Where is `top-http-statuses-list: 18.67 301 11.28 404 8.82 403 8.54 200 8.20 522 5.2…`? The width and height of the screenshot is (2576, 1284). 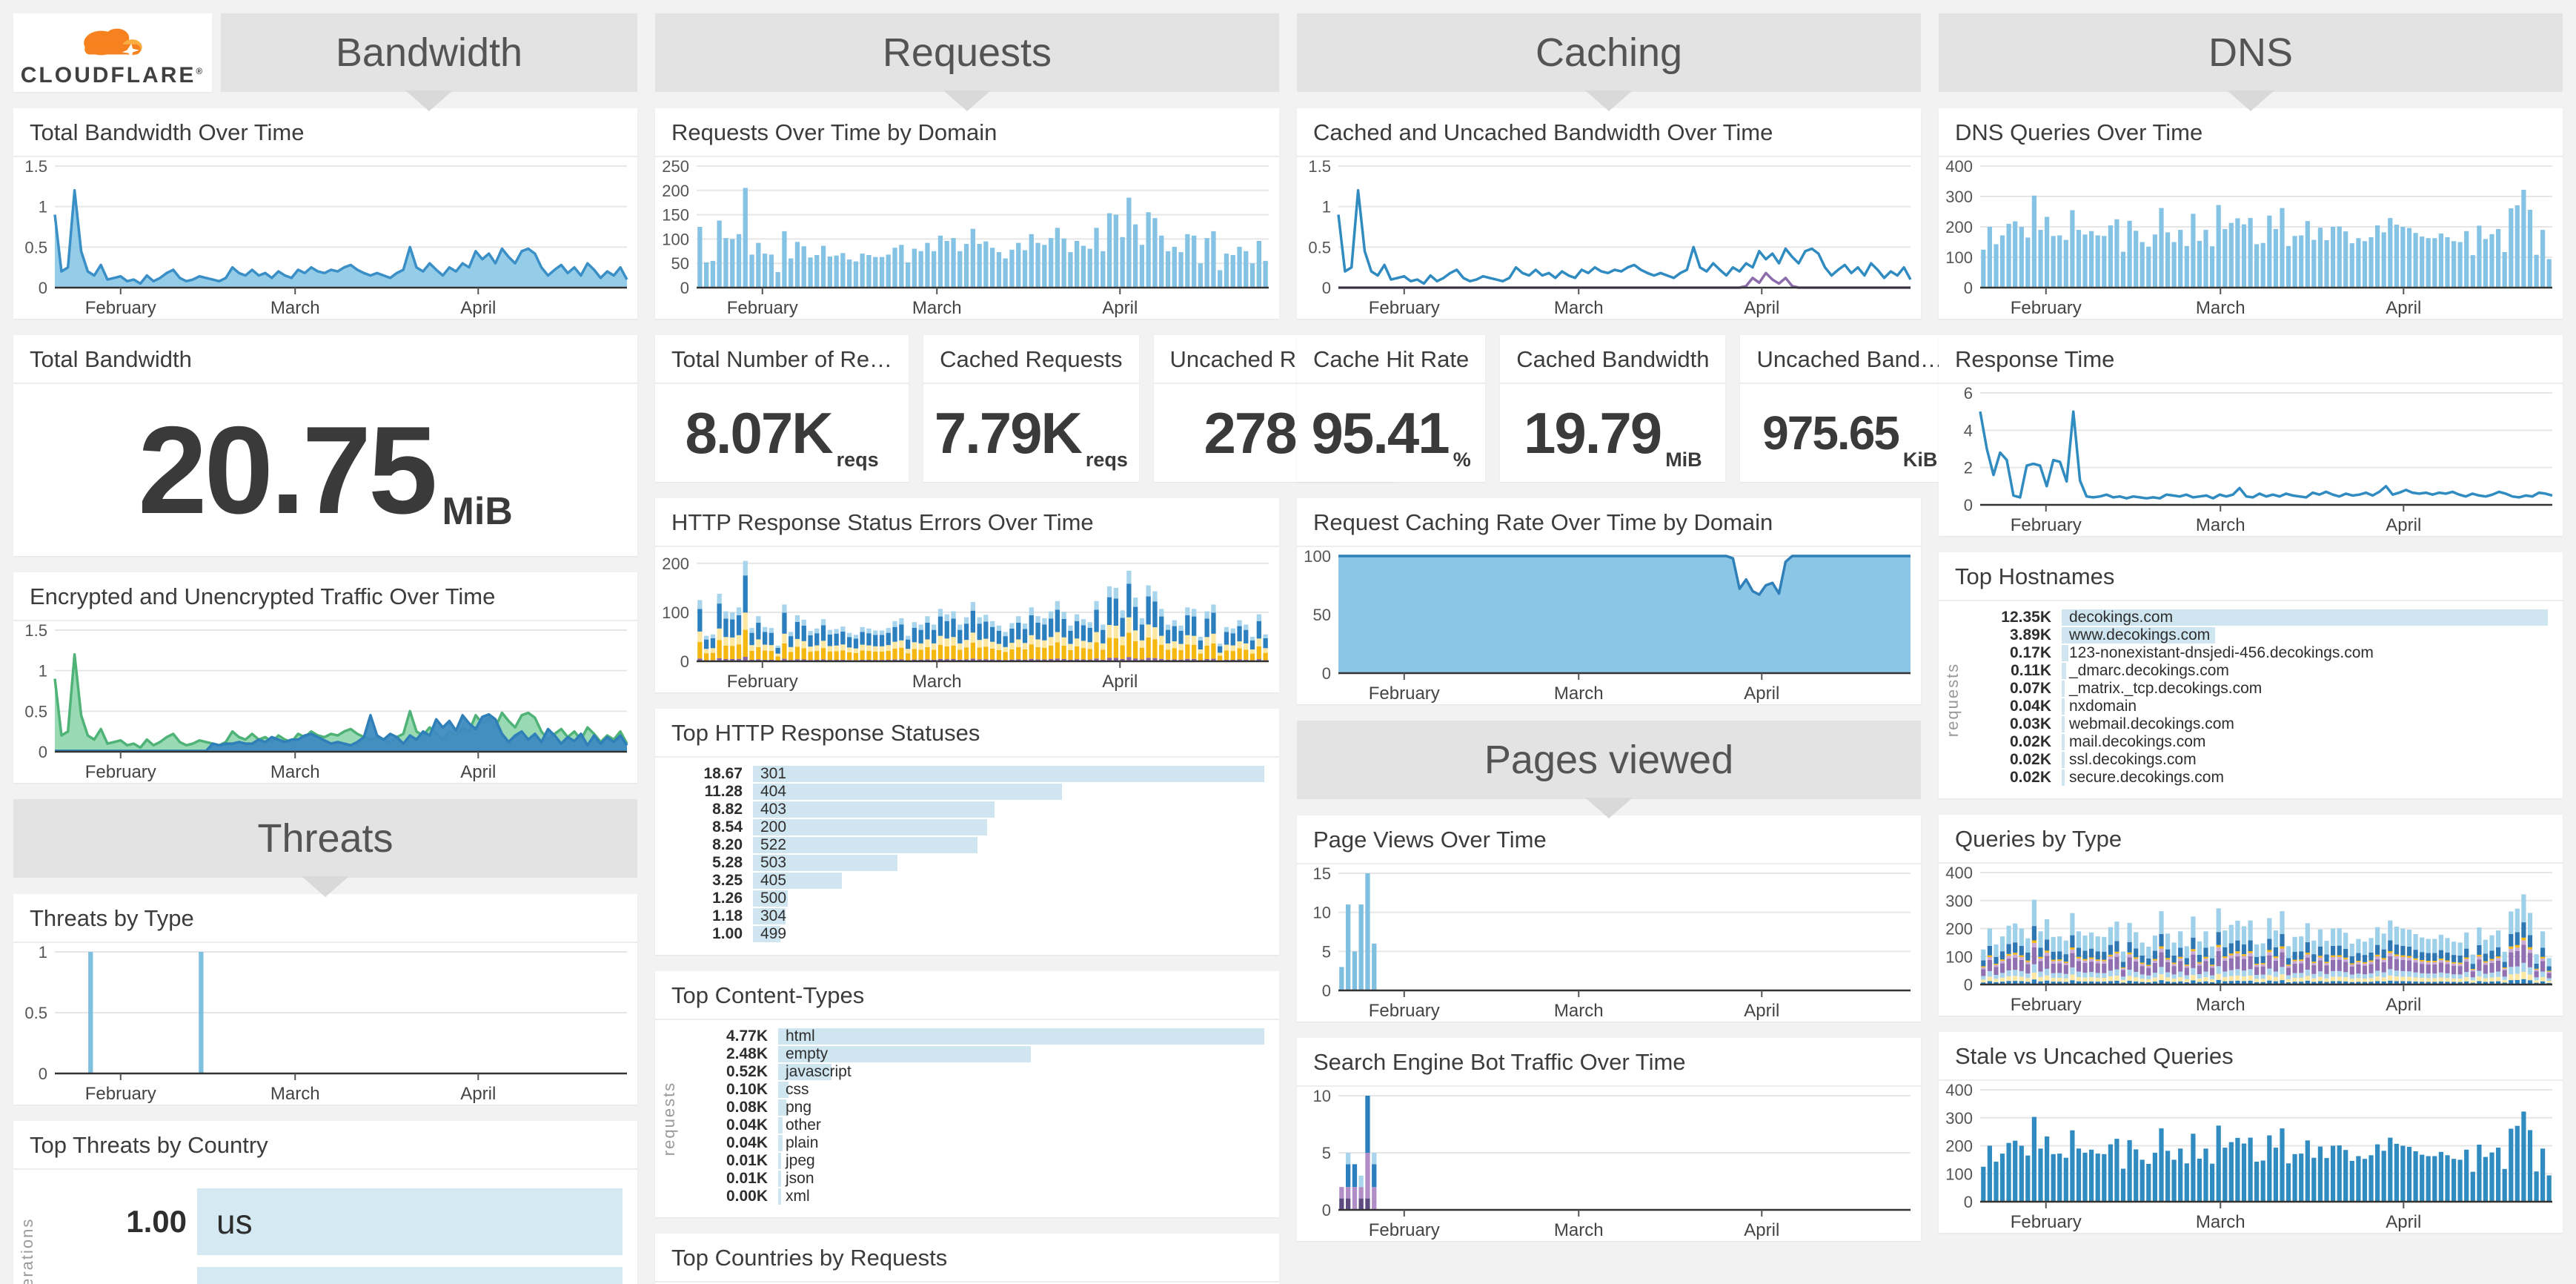
top-http-statuses-list: 18.67 301 11.28 404 8.82 403 8.54 200 8.20 522 5.2… is located at coordinates (967, 856).